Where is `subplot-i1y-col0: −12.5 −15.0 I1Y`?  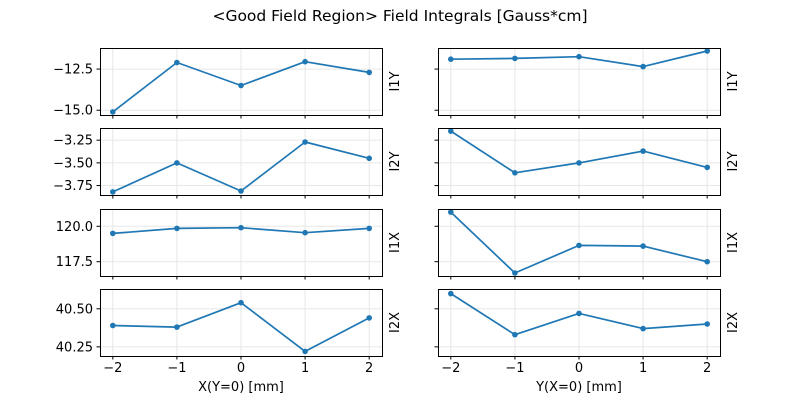
subplot-i1y-col0: −12.5 −15.0 I1Y is located at coordinates (228, 83).